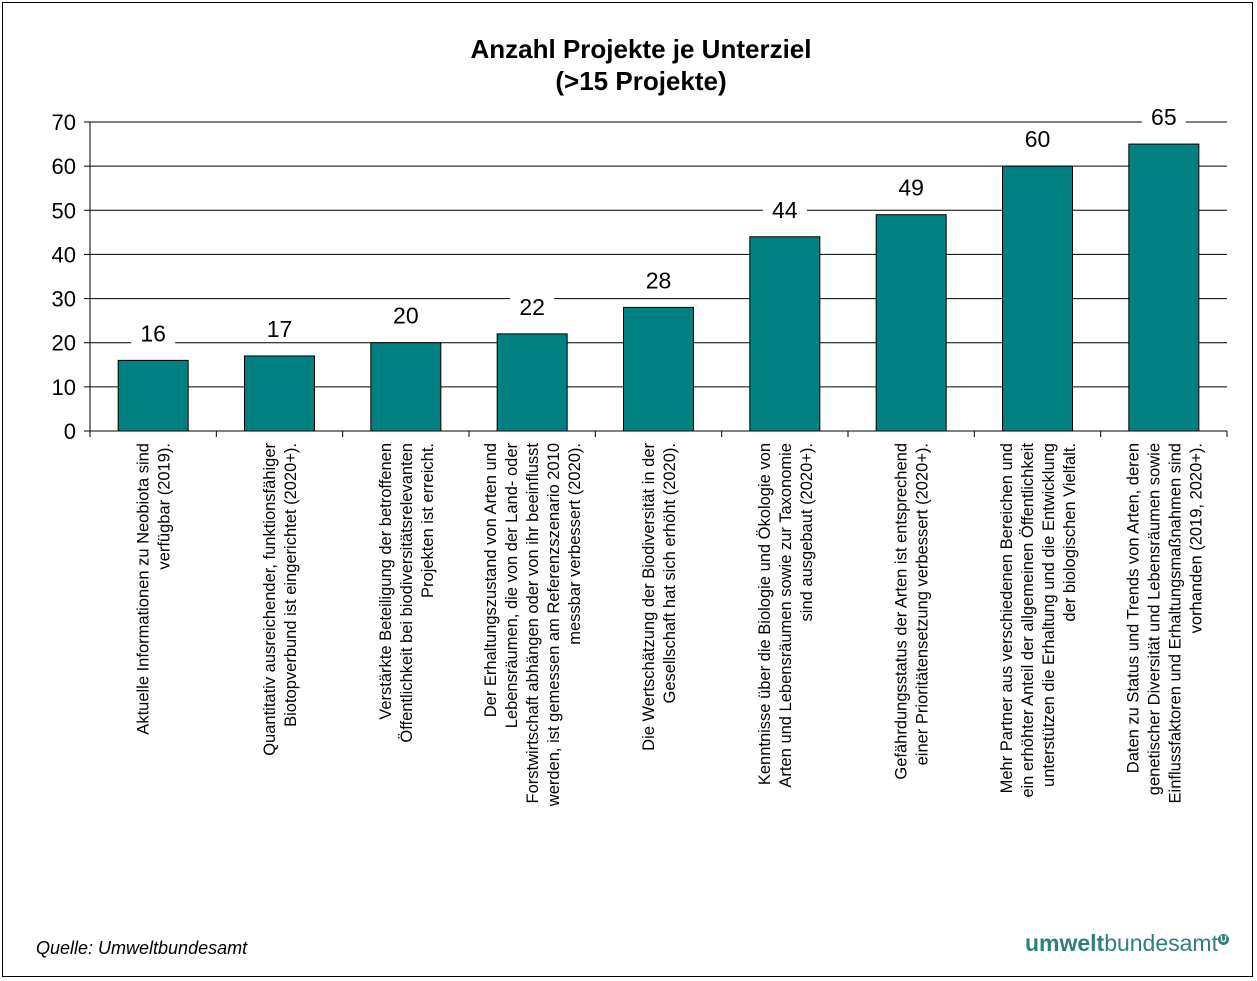 The height and width of the screenshot is (981, 1257). I want to click on logo-mark-icon: U, so click(1223, 940).